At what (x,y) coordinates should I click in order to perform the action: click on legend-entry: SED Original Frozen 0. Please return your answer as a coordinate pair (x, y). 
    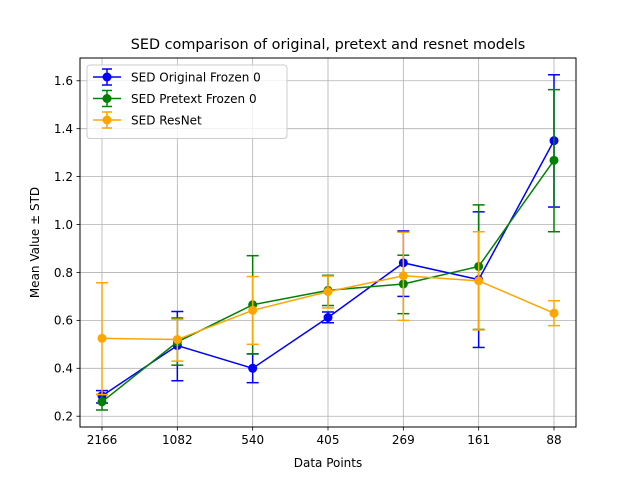
    Looking at the image, I should click on (177, 77).